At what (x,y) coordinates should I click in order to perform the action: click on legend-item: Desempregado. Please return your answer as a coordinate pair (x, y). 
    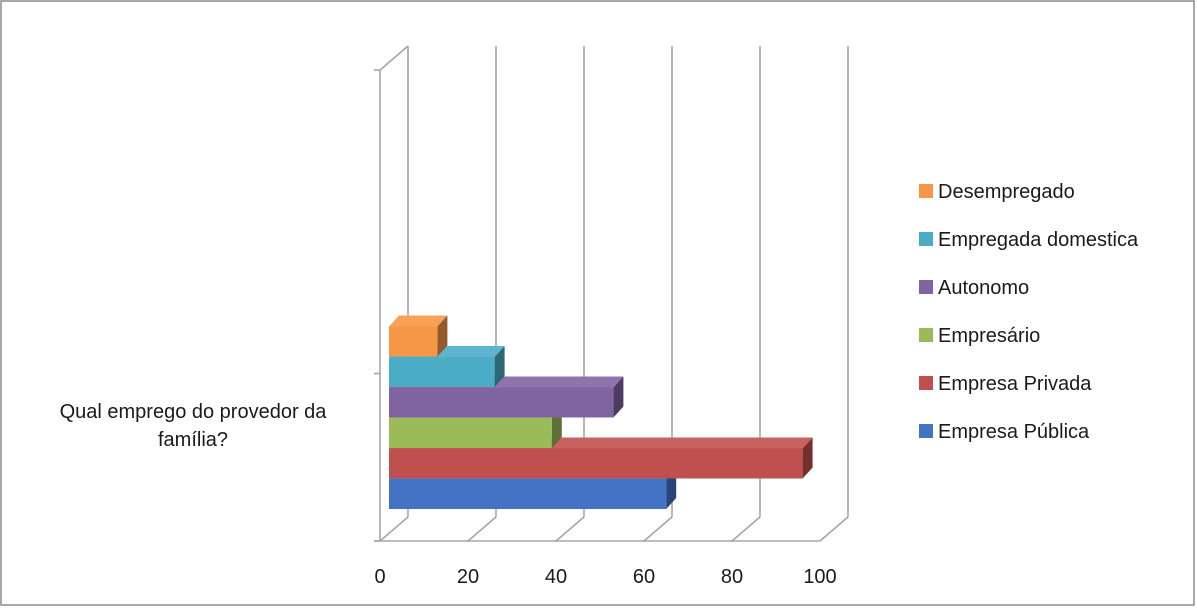
    Looking at the image, I should click on (997, 192).